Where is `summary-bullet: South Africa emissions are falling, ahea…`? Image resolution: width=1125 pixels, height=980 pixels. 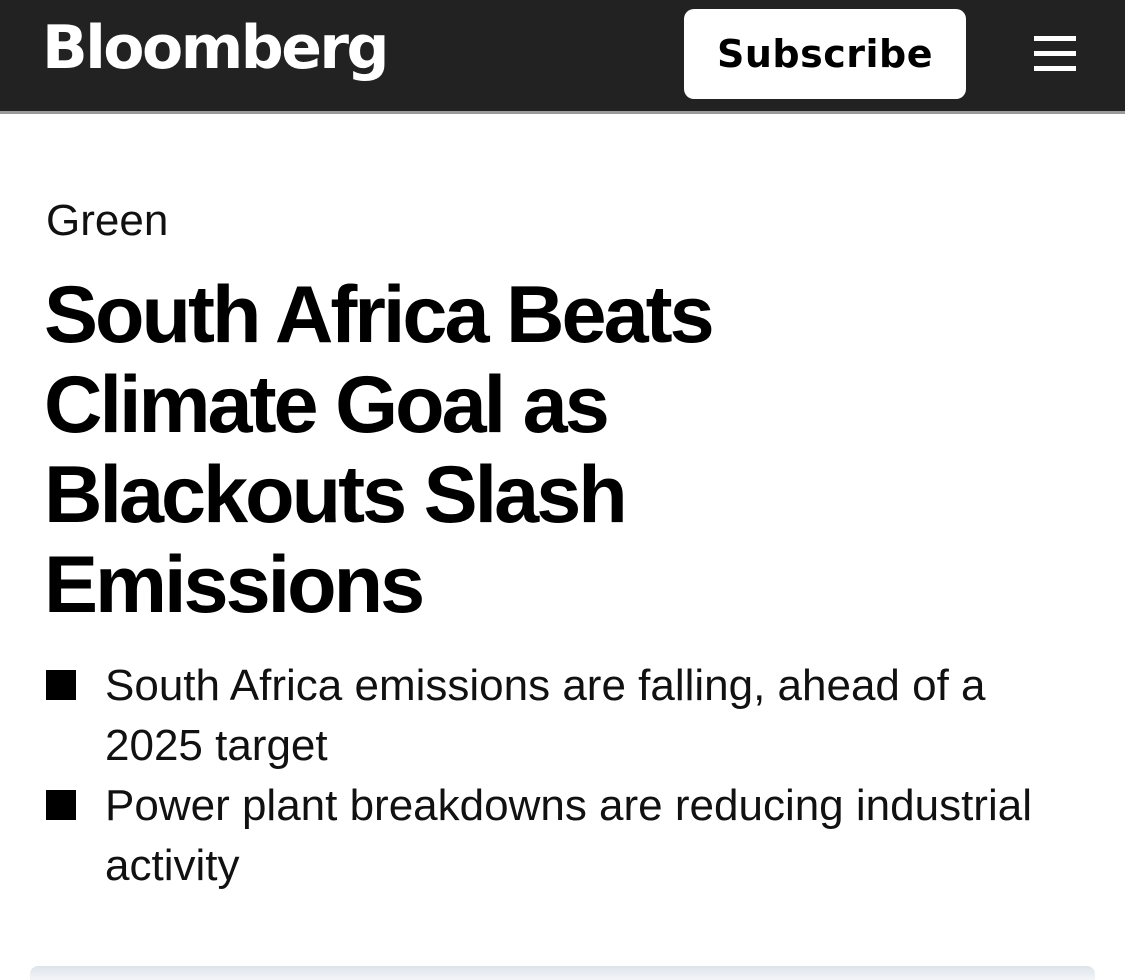 summary-bullet: South Africa emissions are falling, ahea… is located at coordinates (564, 716).